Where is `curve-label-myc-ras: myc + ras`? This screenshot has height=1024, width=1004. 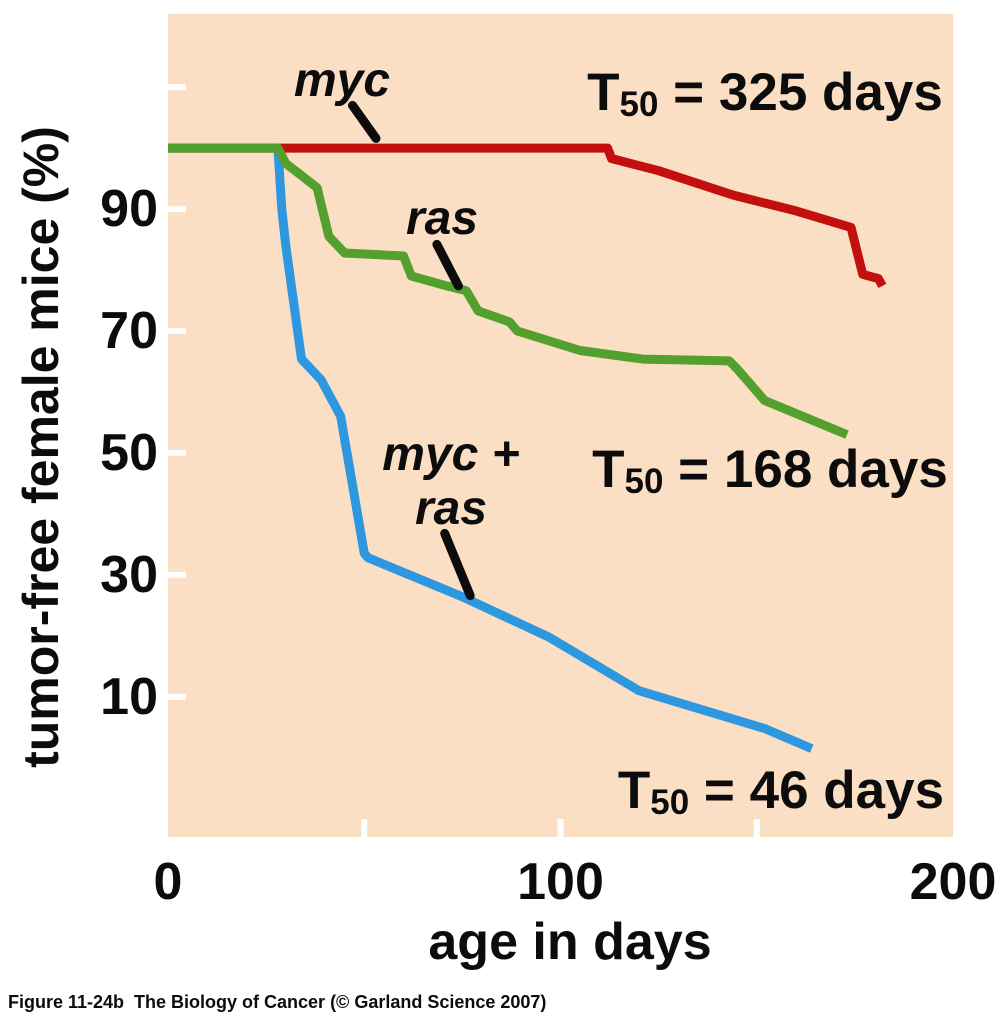
curve-label-myc-ras: myc + ras is located at coordinates (450, 482).